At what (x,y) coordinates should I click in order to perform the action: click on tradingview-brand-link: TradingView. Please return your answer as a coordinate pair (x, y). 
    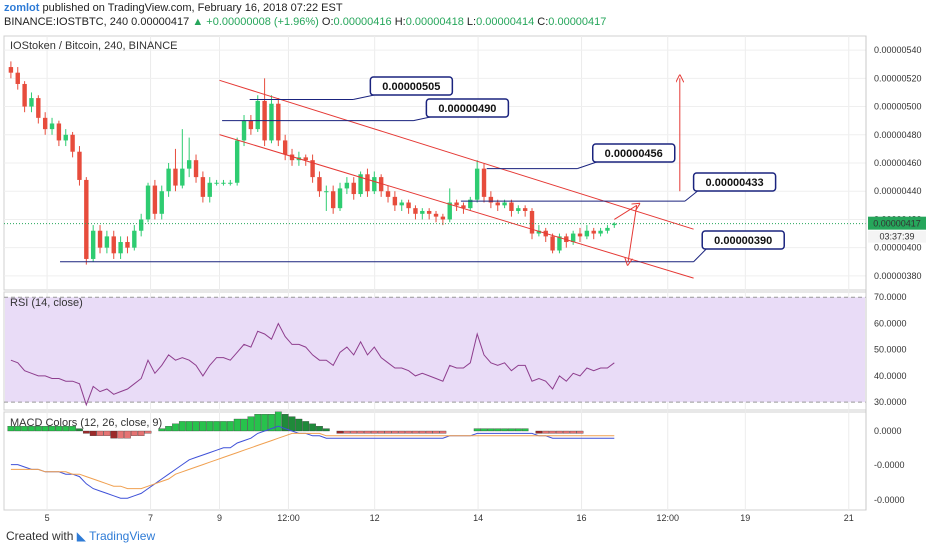
    Looking at the image, I should click on (122, 536).